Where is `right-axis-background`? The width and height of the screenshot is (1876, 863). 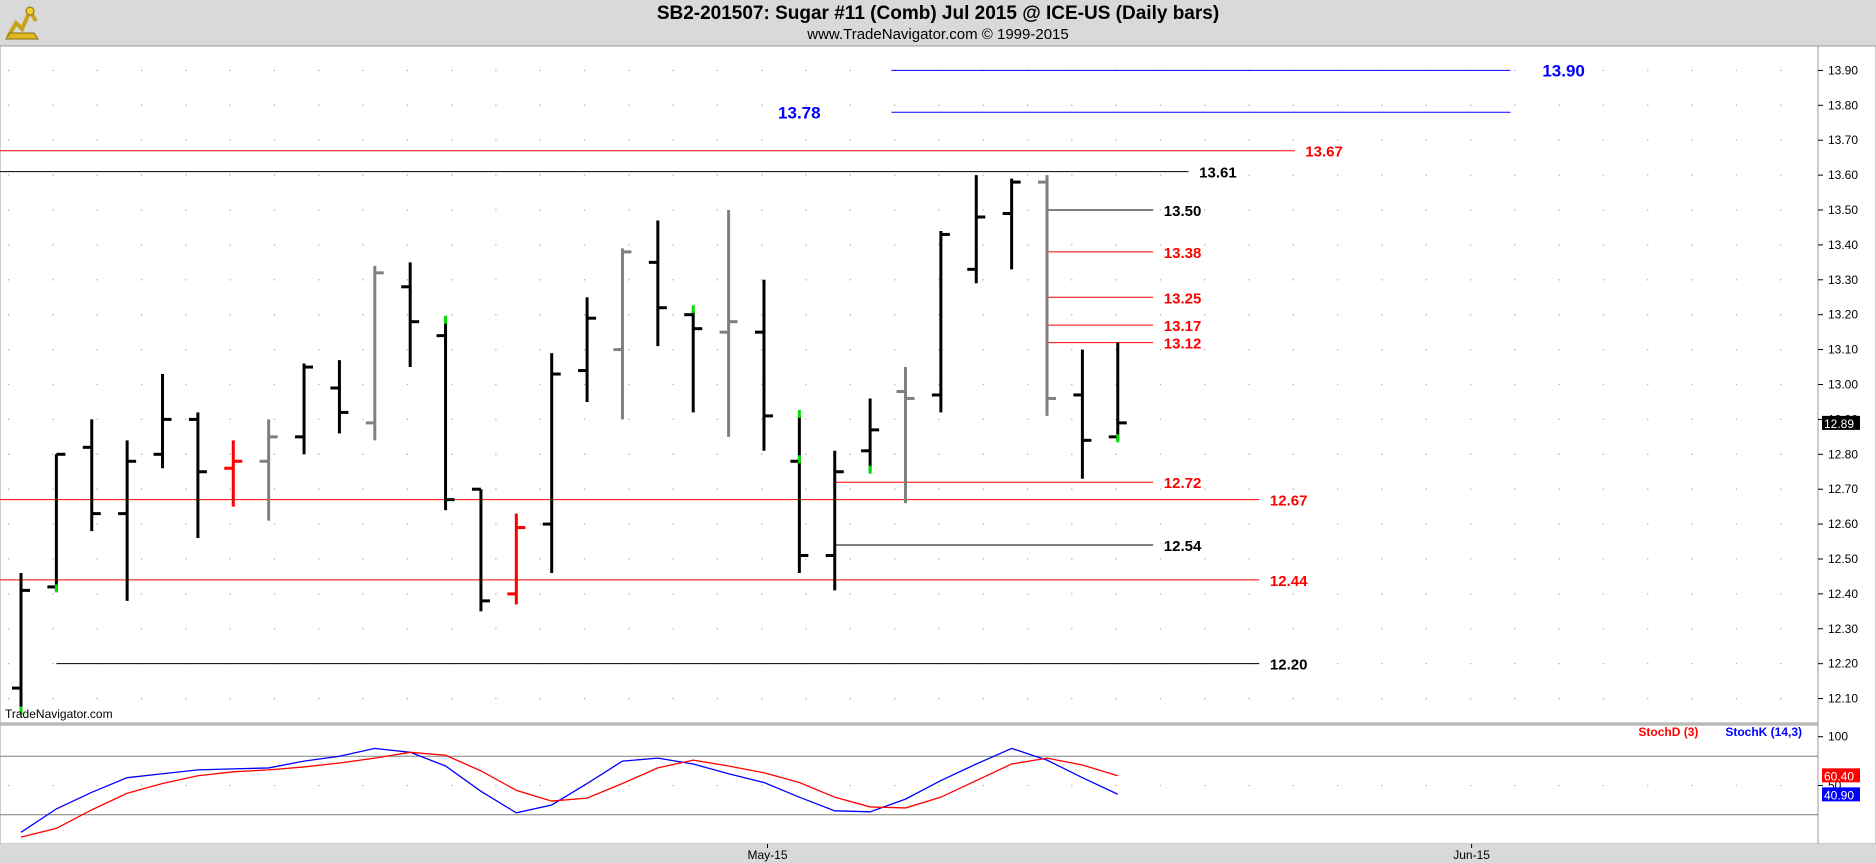 right-axis-background is located at coordinates (1846, 445).